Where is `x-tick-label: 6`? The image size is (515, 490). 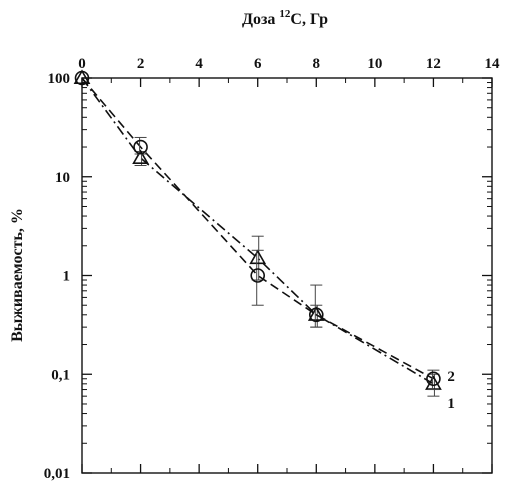 x-tick-label: 6 is located at coordinates (258, 64).